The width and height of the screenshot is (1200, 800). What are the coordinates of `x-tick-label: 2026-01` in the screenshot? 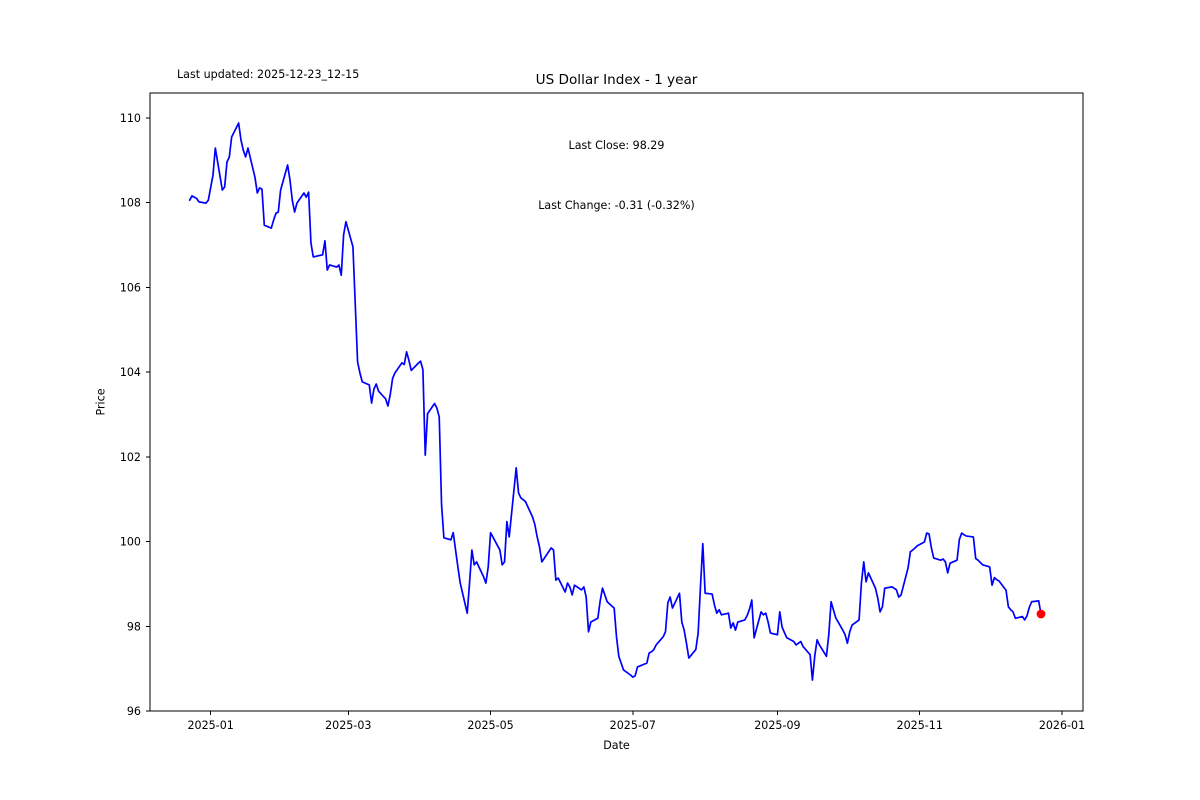 It's located at (1062, 725).